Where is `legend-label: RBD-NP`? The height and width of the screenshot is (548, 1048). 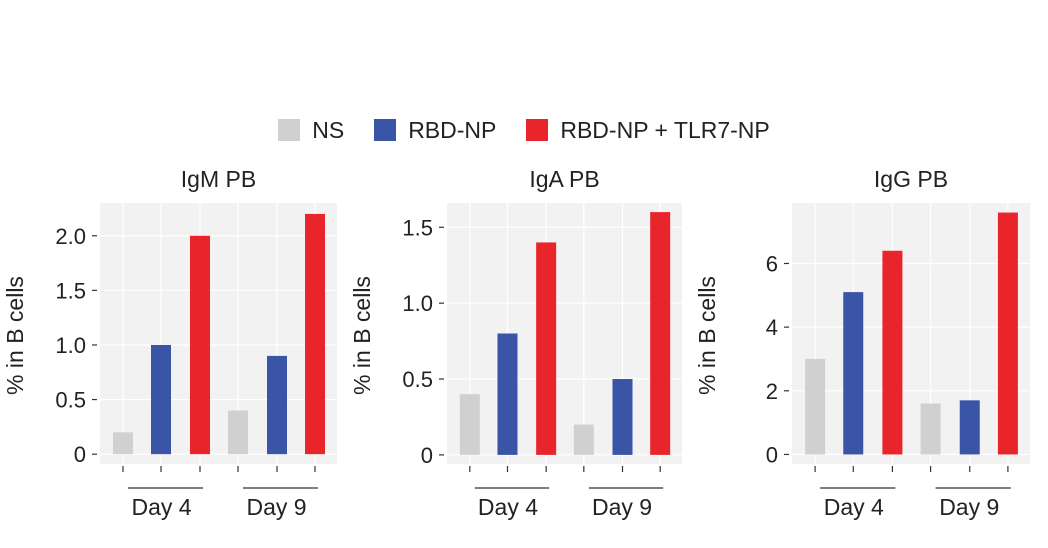 legend-label: RBD-NP is located at coordinates (452, 129).